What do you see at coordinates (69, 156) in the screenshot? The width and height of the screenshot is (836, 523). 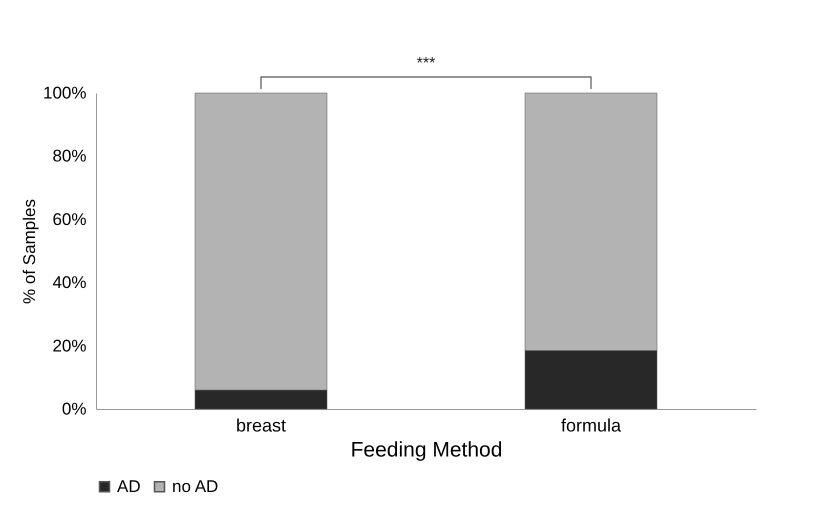 I see `y-tick-label: 80%` at bounding box center [69, 156].